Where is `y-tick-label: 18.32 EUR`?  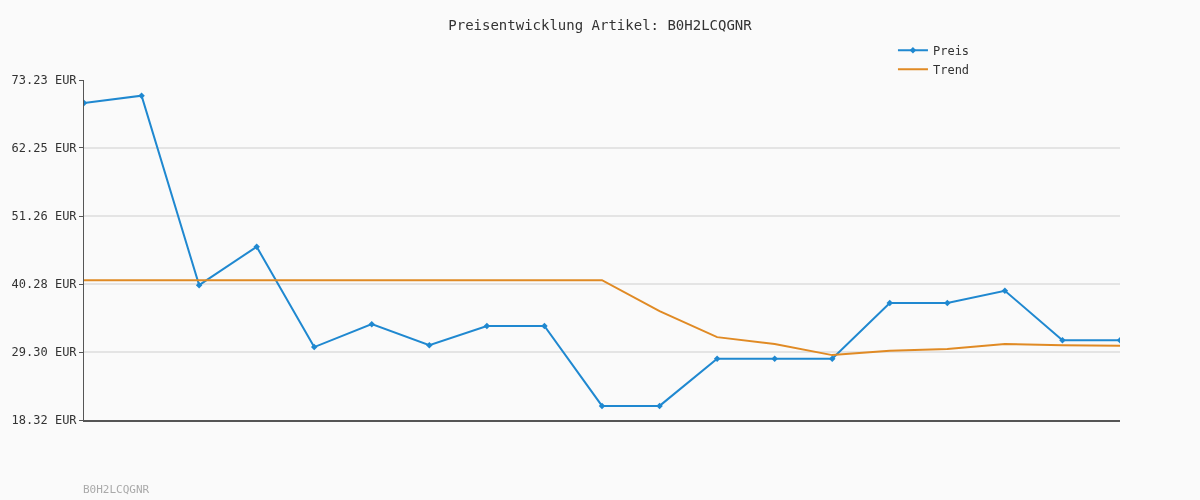
y-tick-label: 18.32 EUR is located at coordinates (44, 420).